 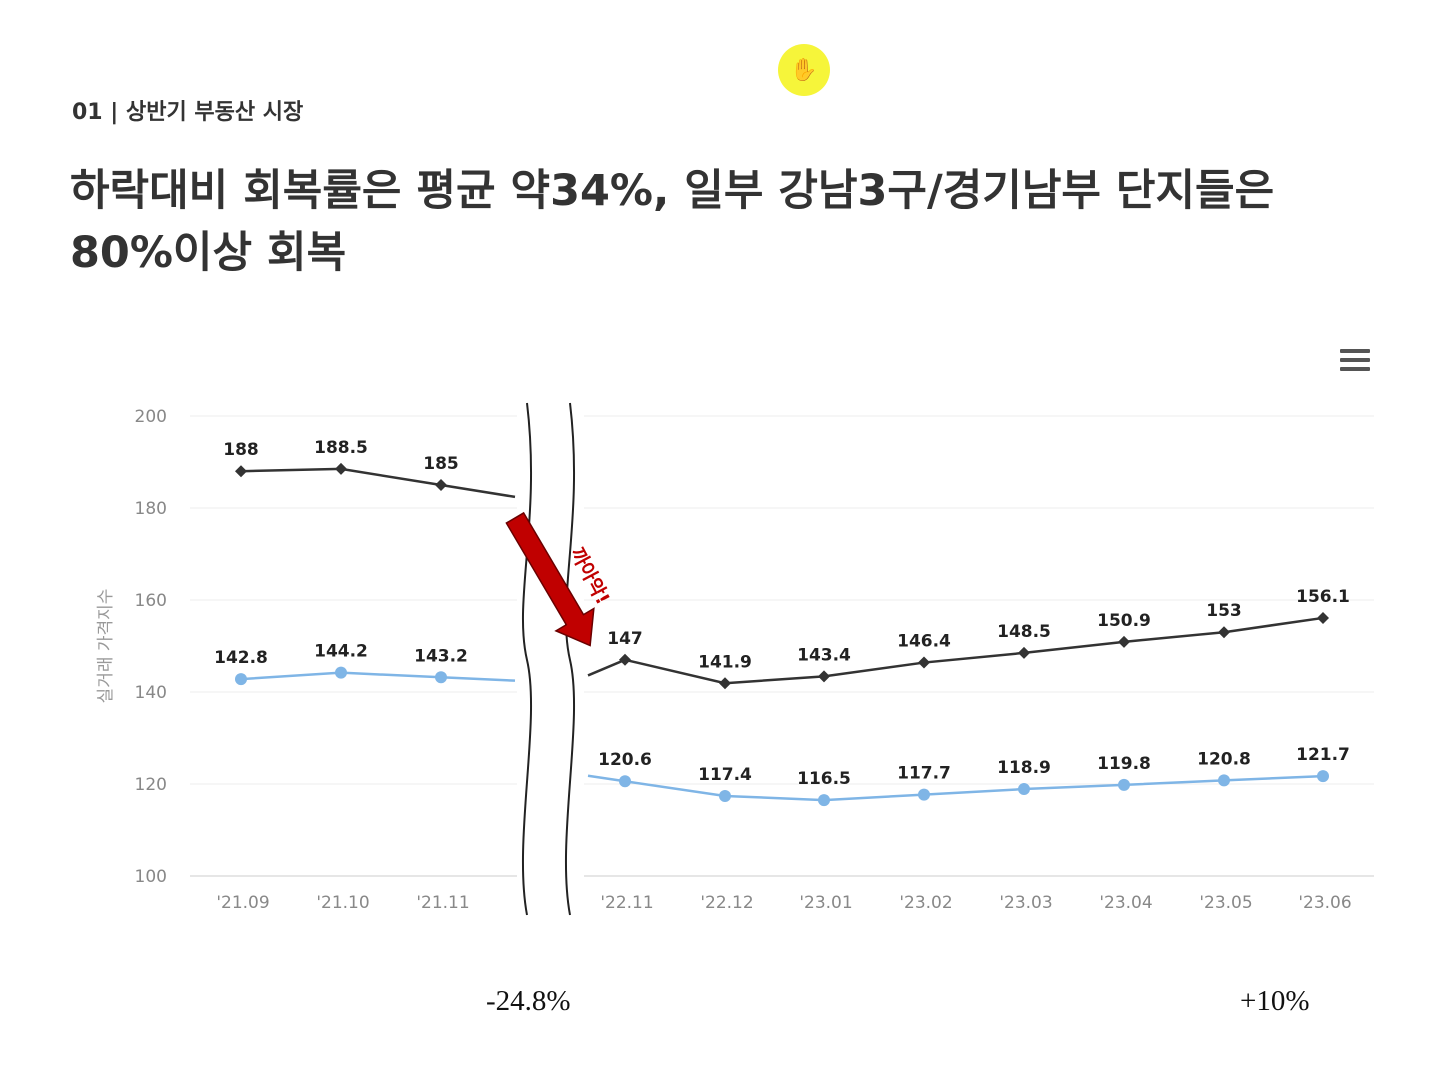 I want to click on y-tick-label: 160, so click(x=151, y=601).